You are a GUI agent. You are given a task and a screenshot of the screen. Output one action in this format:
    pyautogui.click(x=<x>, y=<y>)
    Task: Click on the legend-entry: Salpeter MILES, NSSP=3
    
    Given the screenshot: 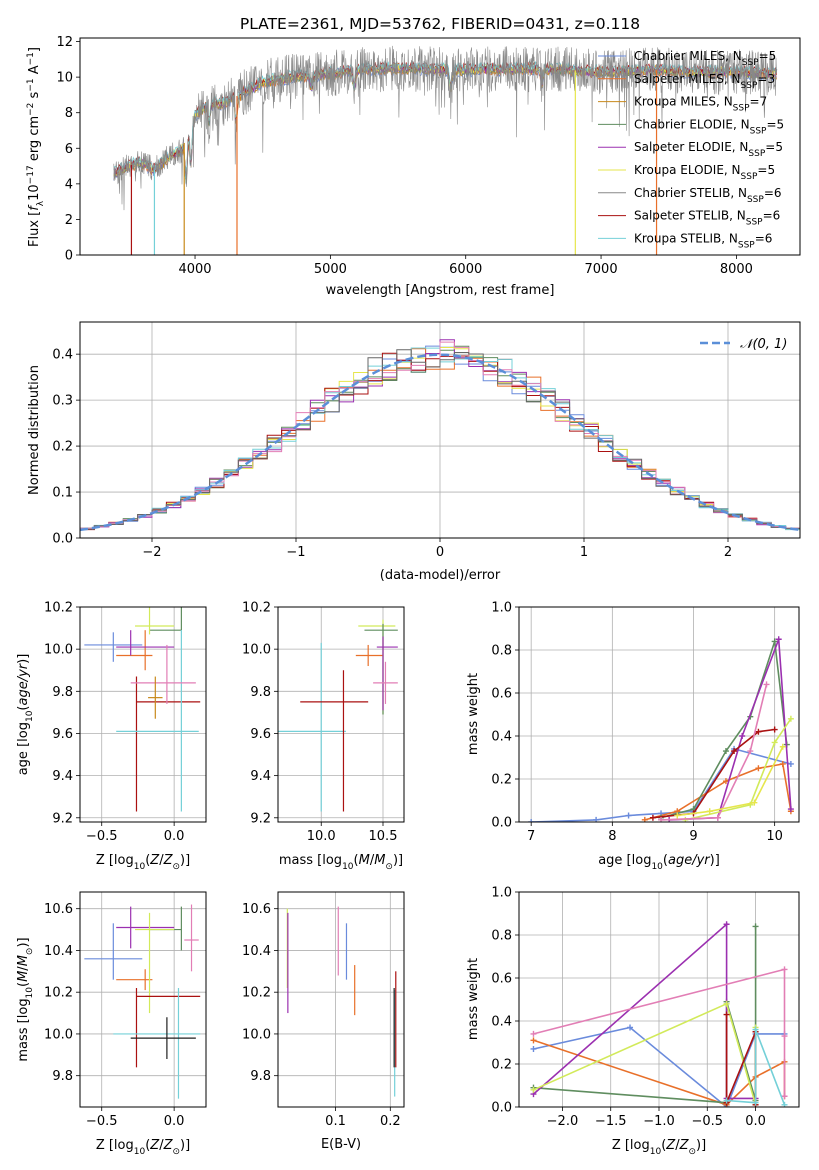 What is the action you would take?
    pyautogui.click(x=704, y=81)
    